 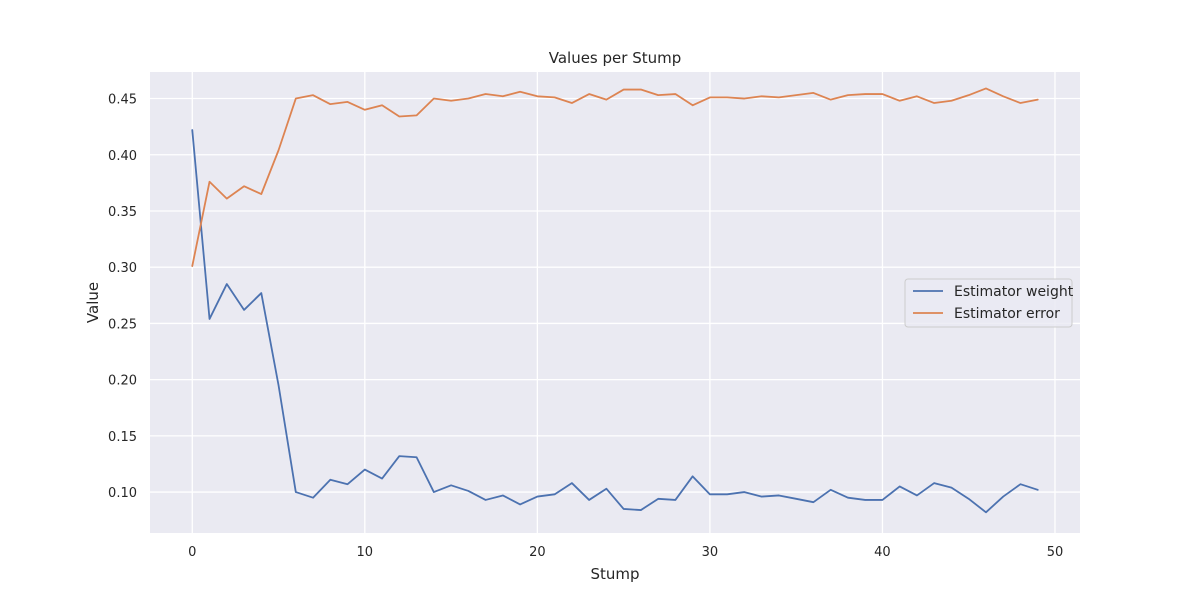 What do you see at coordinates (365, 552) in the screenshot?
I see `x-tick-label: 10` at bounding box center [365, 552].